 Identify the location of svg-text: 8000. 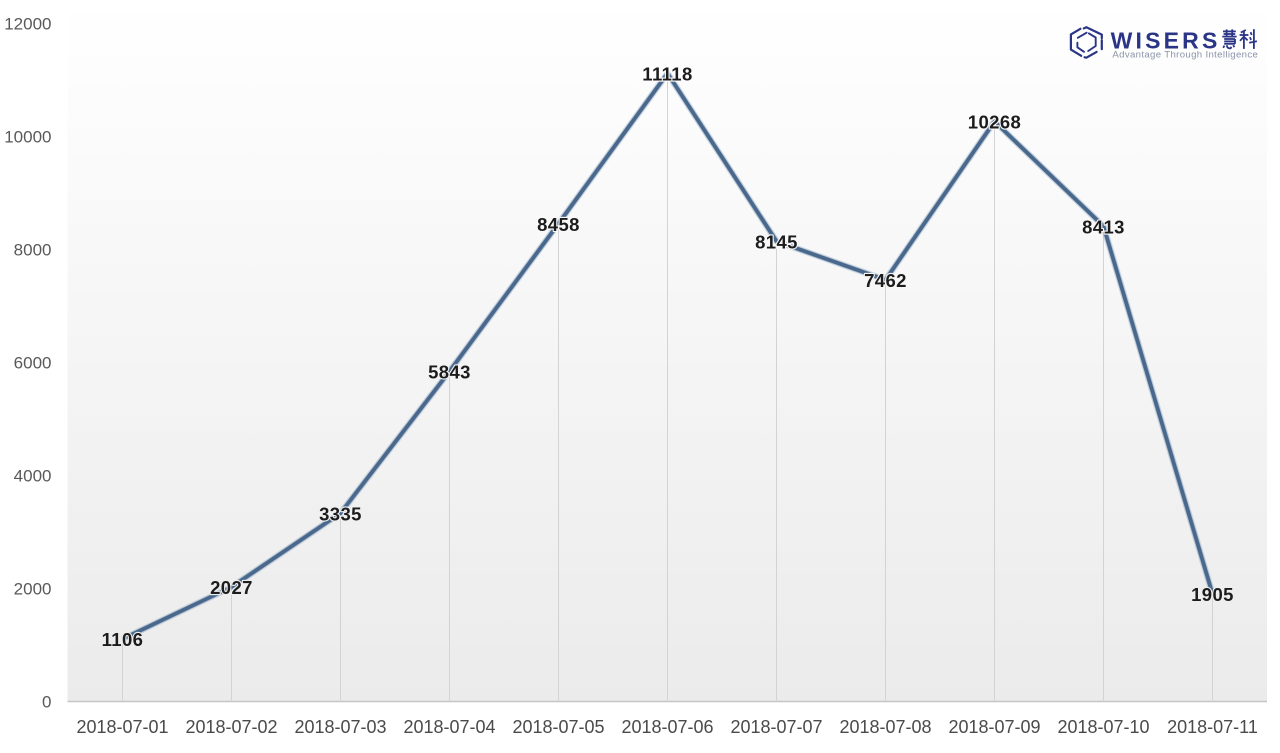
(33, 250).